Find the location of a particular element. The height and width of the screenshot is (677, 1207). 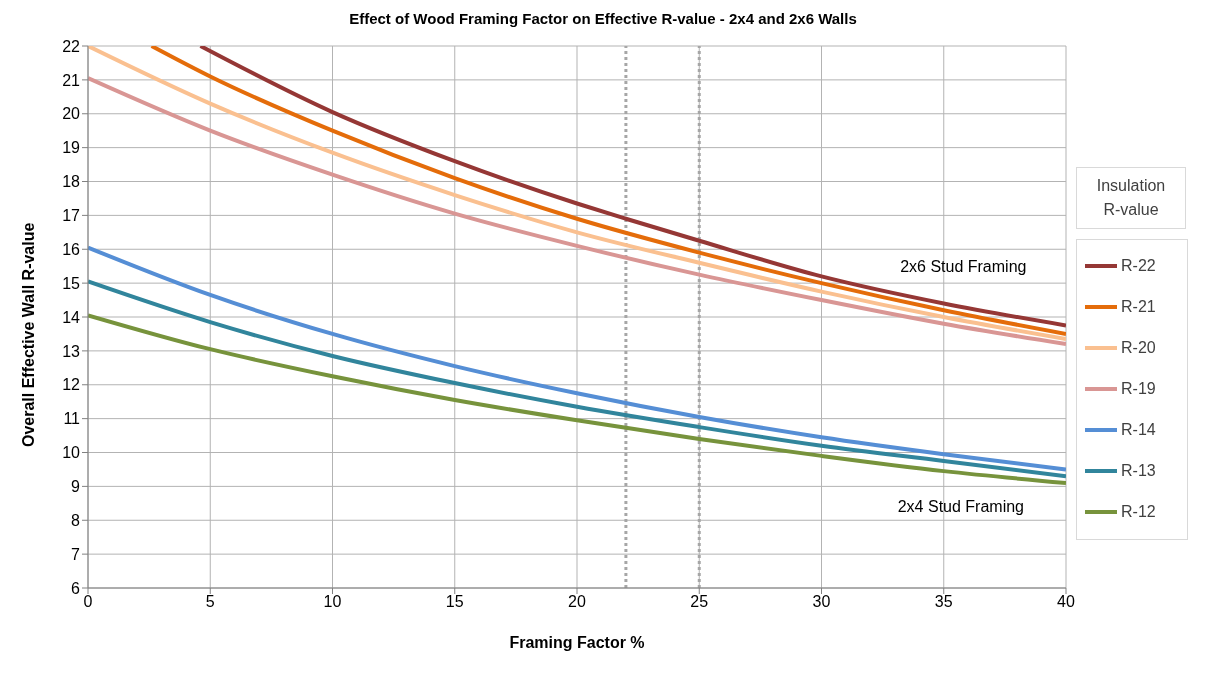

annotation: 2x6 Stud Framing is located at coordinates (963, 266).